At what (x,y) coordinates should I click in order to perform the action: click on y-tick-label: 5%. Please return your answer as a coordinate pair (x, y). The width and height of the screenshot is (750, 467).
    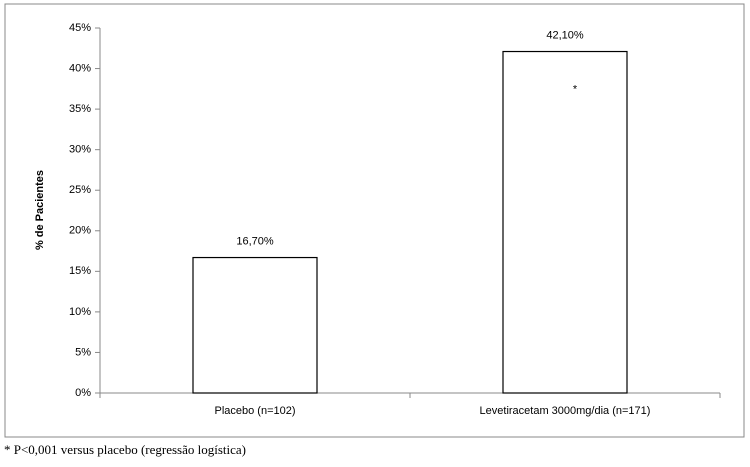
    Looking at the image, I should click on (83, 352).